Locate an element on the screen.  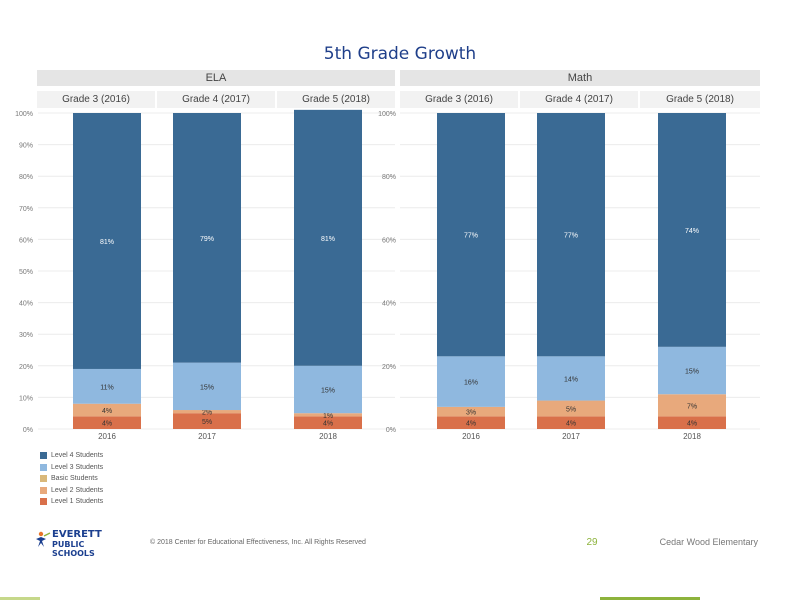
data-label: 3% is located at coordinates (471, 413).